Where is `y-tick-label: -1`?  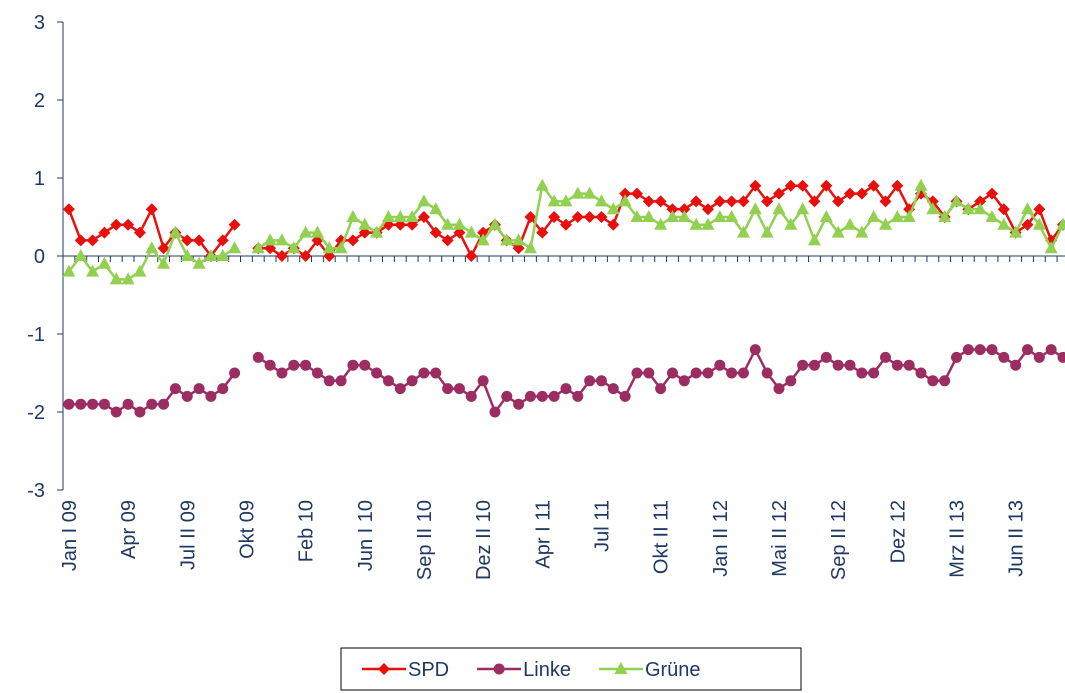
y-tick-label: -1 is located at coordinates (36, 335).